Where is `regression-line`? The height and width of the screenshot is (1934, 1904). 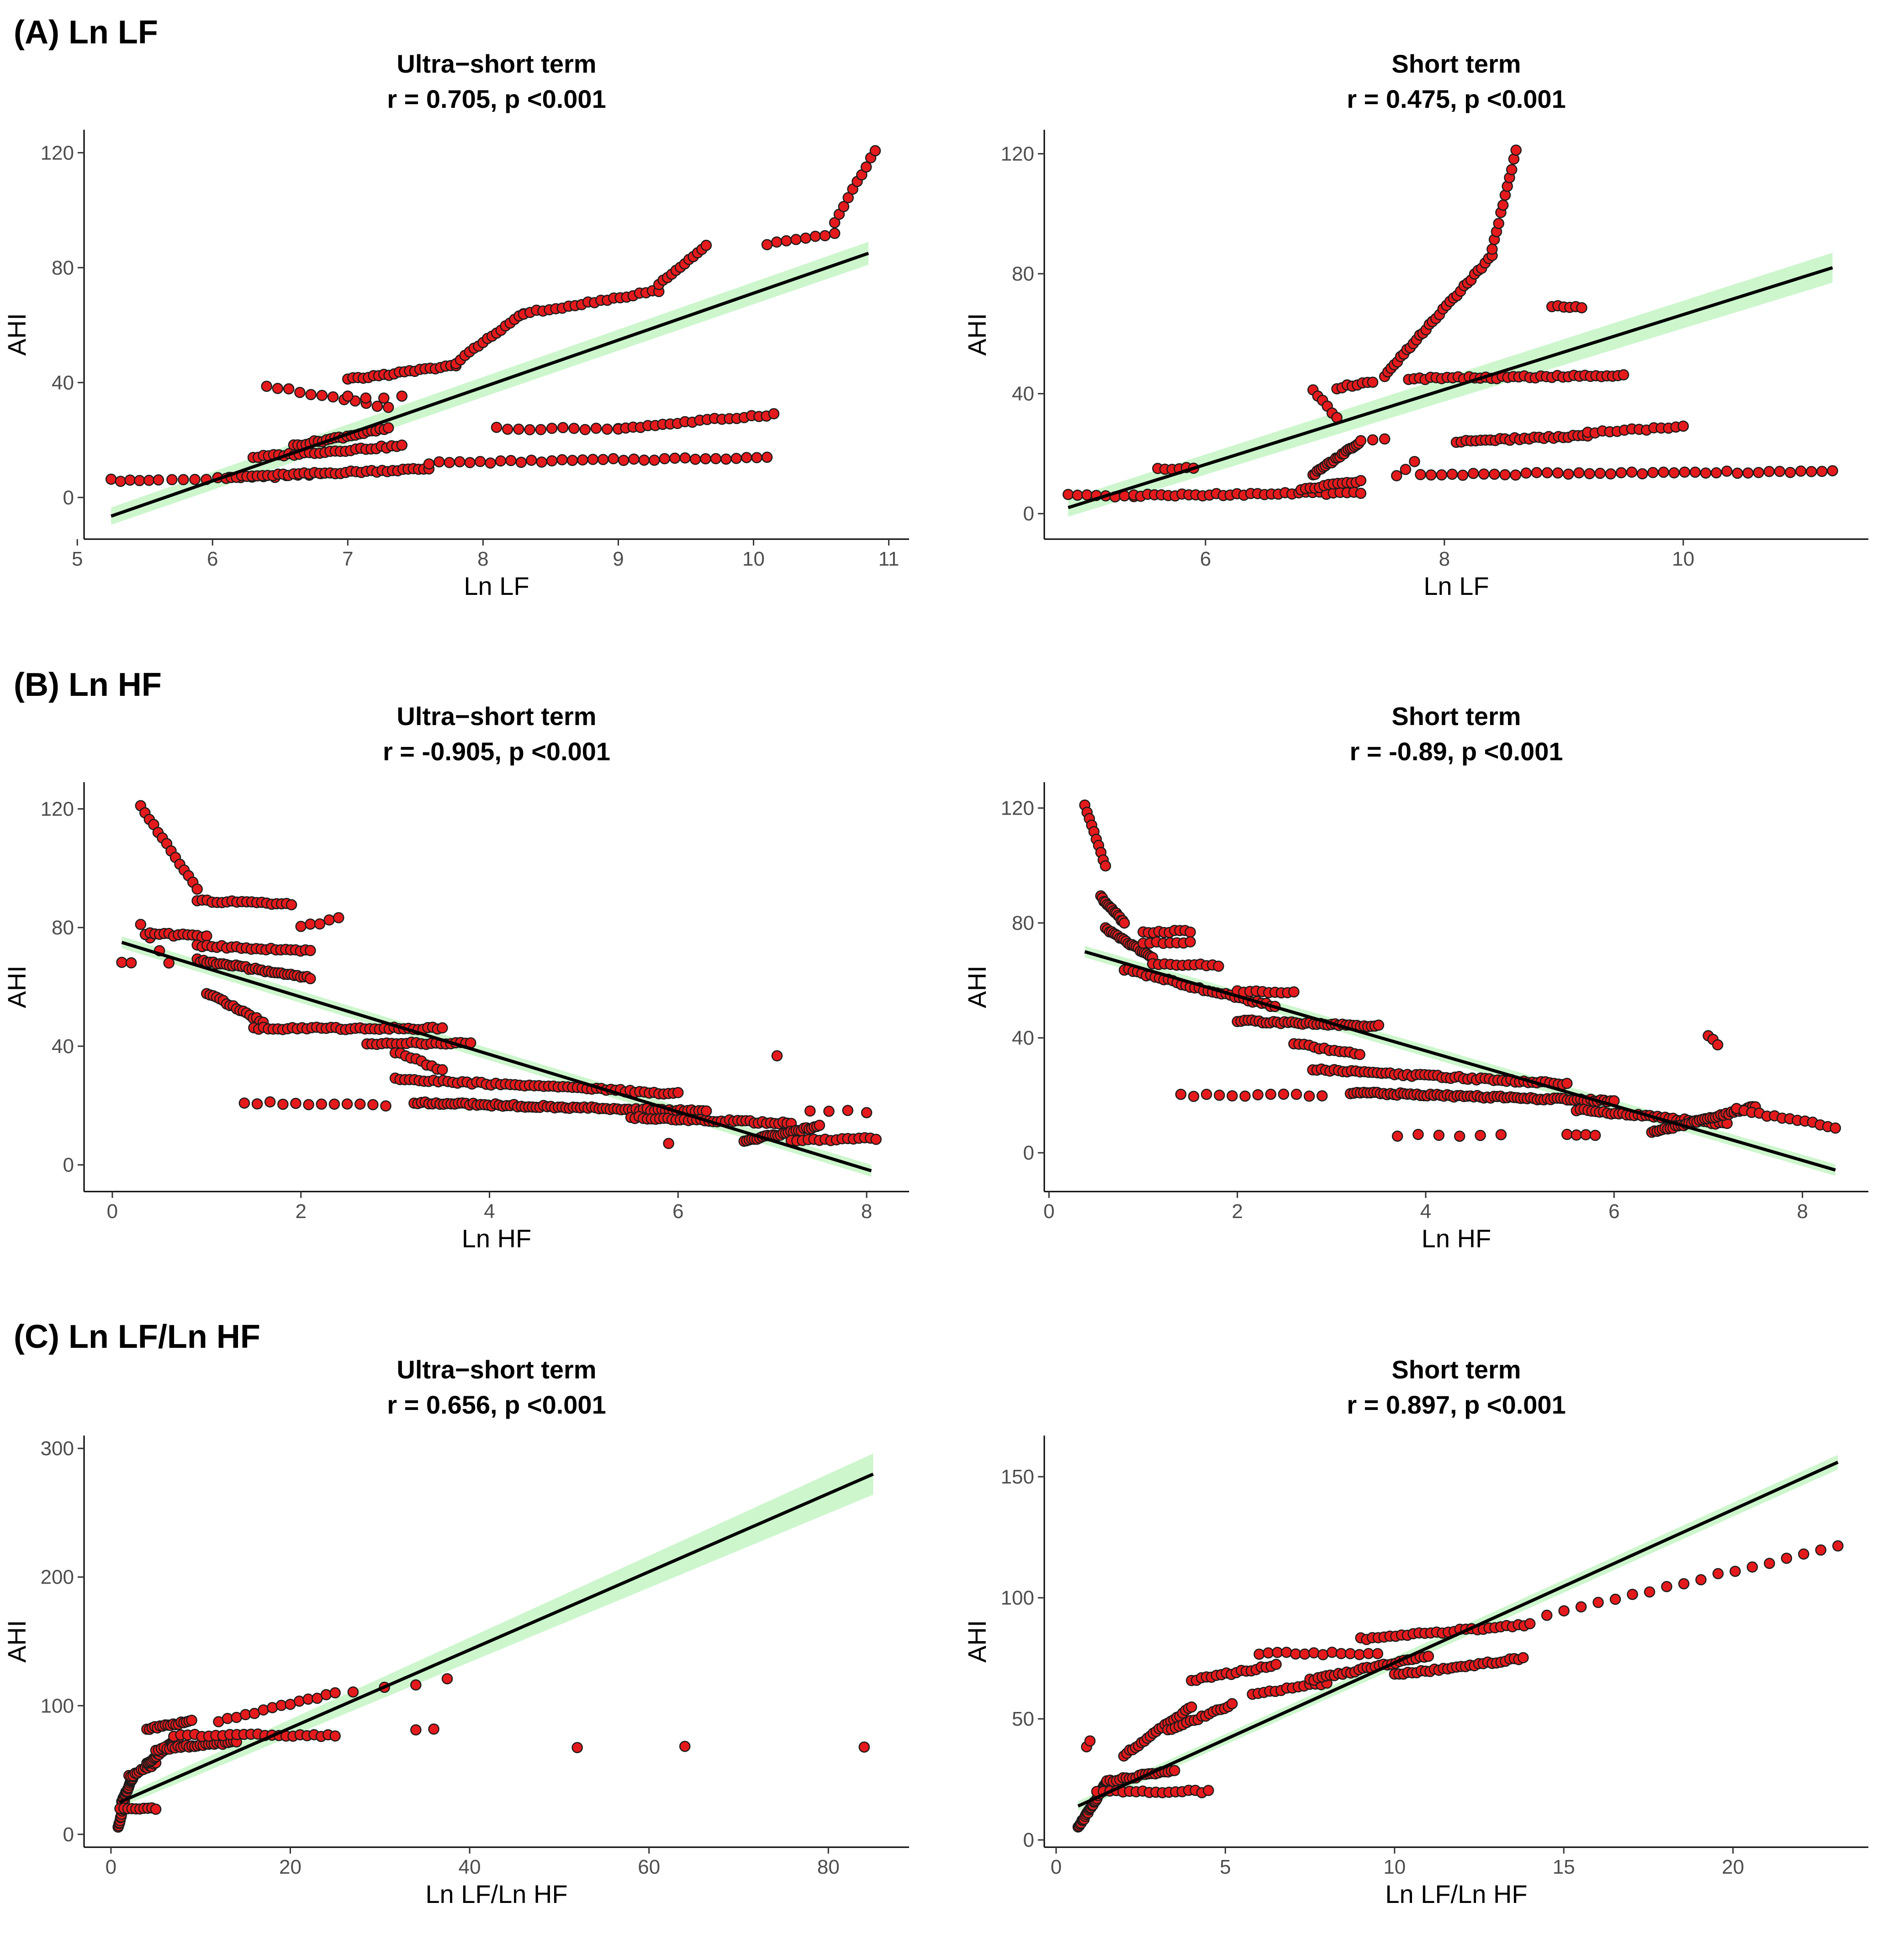
regression-line is located at coordinates (497, 1638).